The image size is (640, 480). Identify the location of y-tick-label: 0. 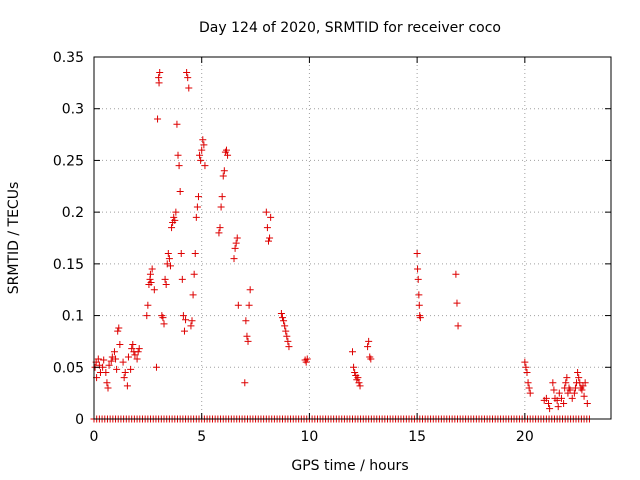
(79, 420).